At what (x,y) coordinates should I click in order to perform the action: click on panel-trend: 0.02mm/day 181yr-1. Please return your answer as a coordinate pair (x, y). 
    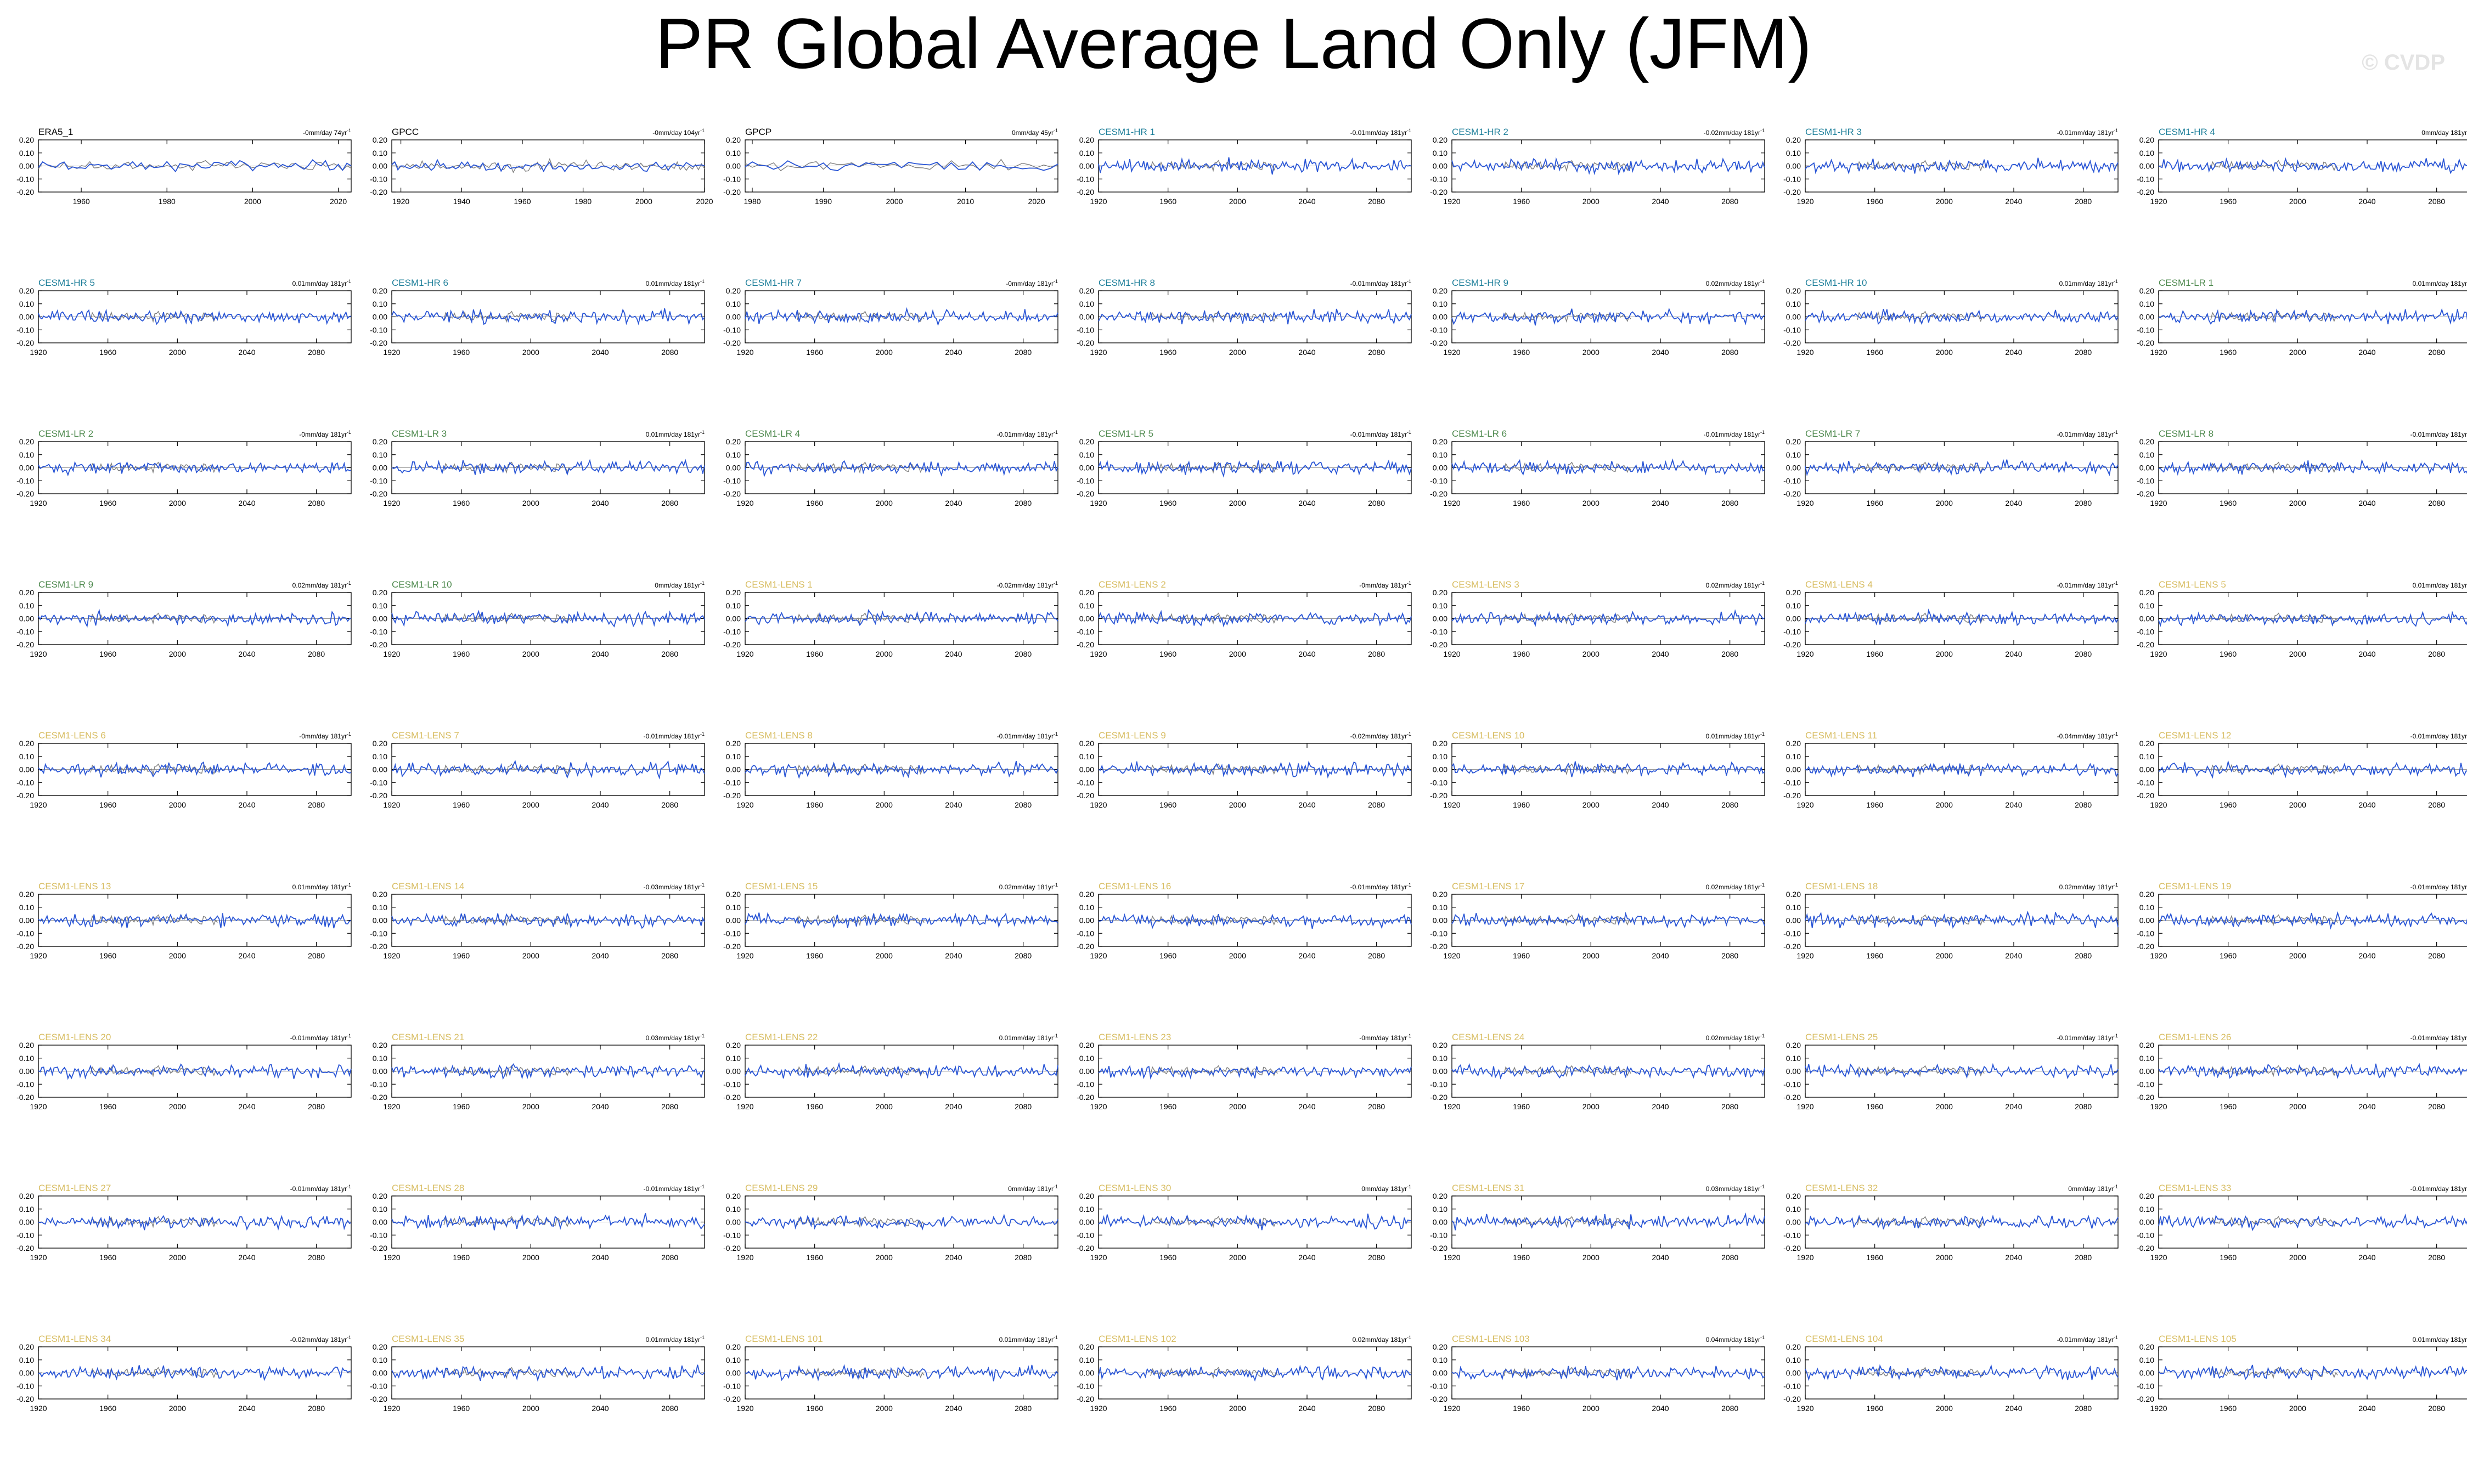
    Looking at the image, I should click on (1735, 584).